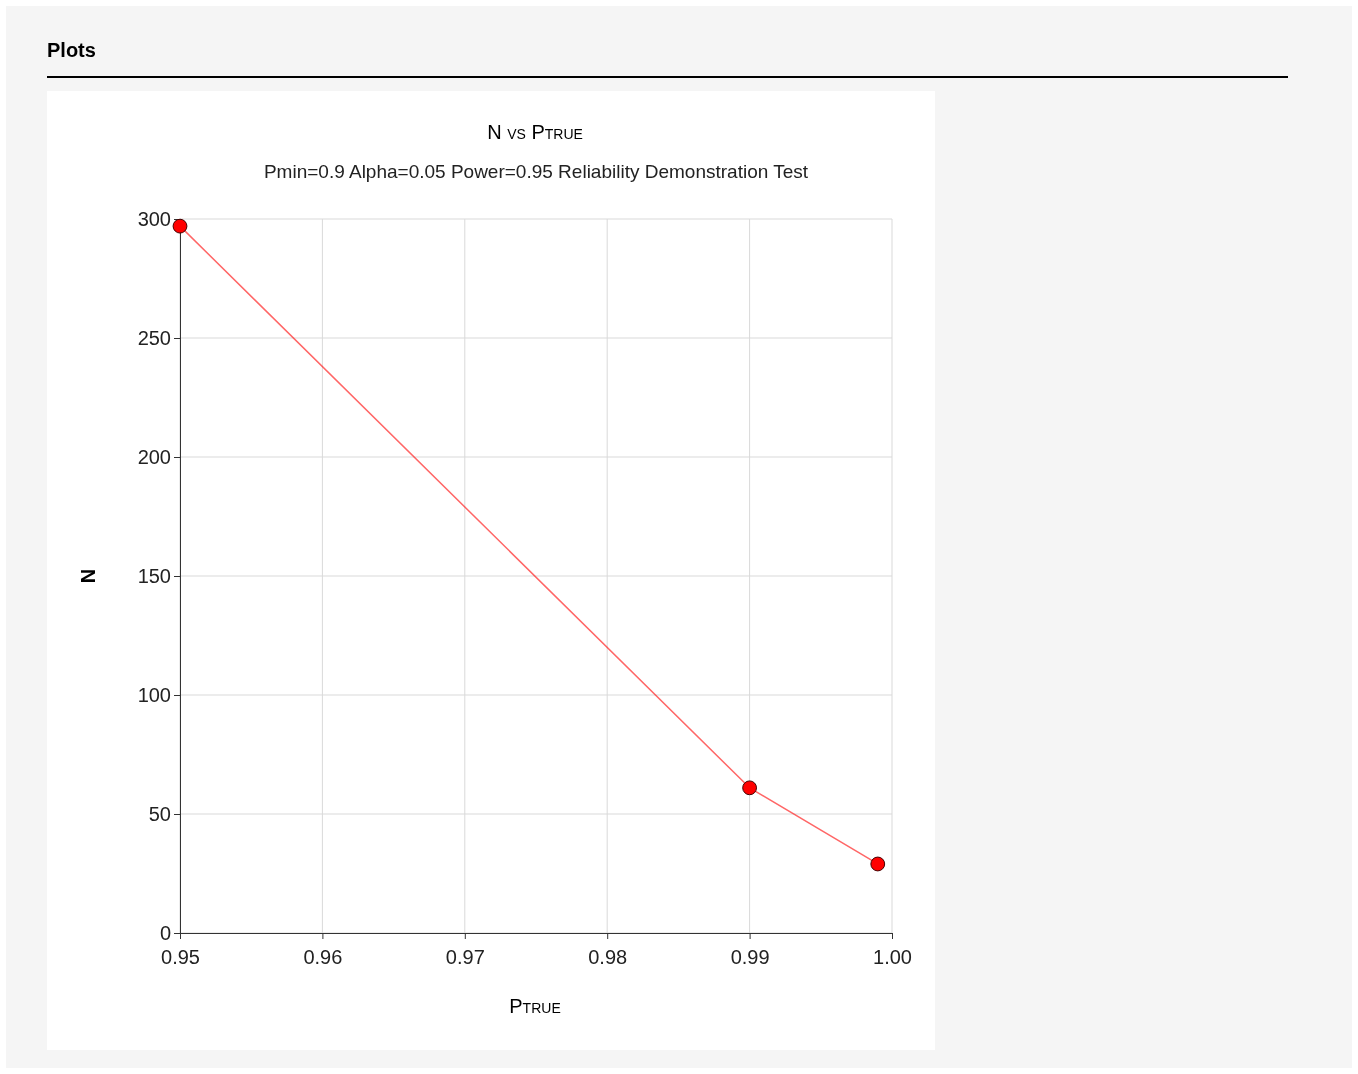 The height and width of the screenshot is (1074, 1358). What do you see at coordinates (750, 957) in the screenshot?
I see `x-tick-label: 0.99` at bounding box center [750, 957].